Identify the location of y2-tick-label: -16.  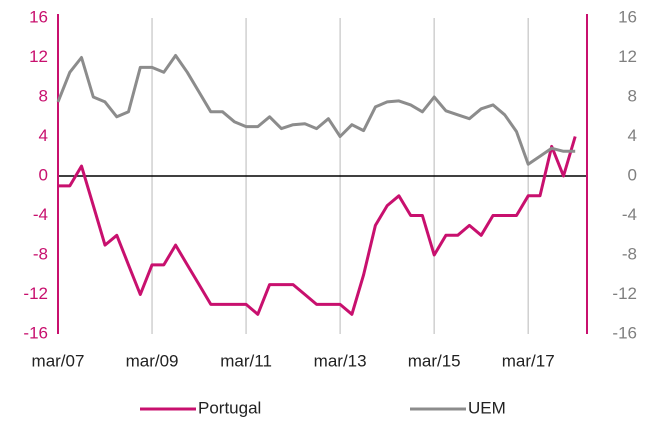
(624, 332).